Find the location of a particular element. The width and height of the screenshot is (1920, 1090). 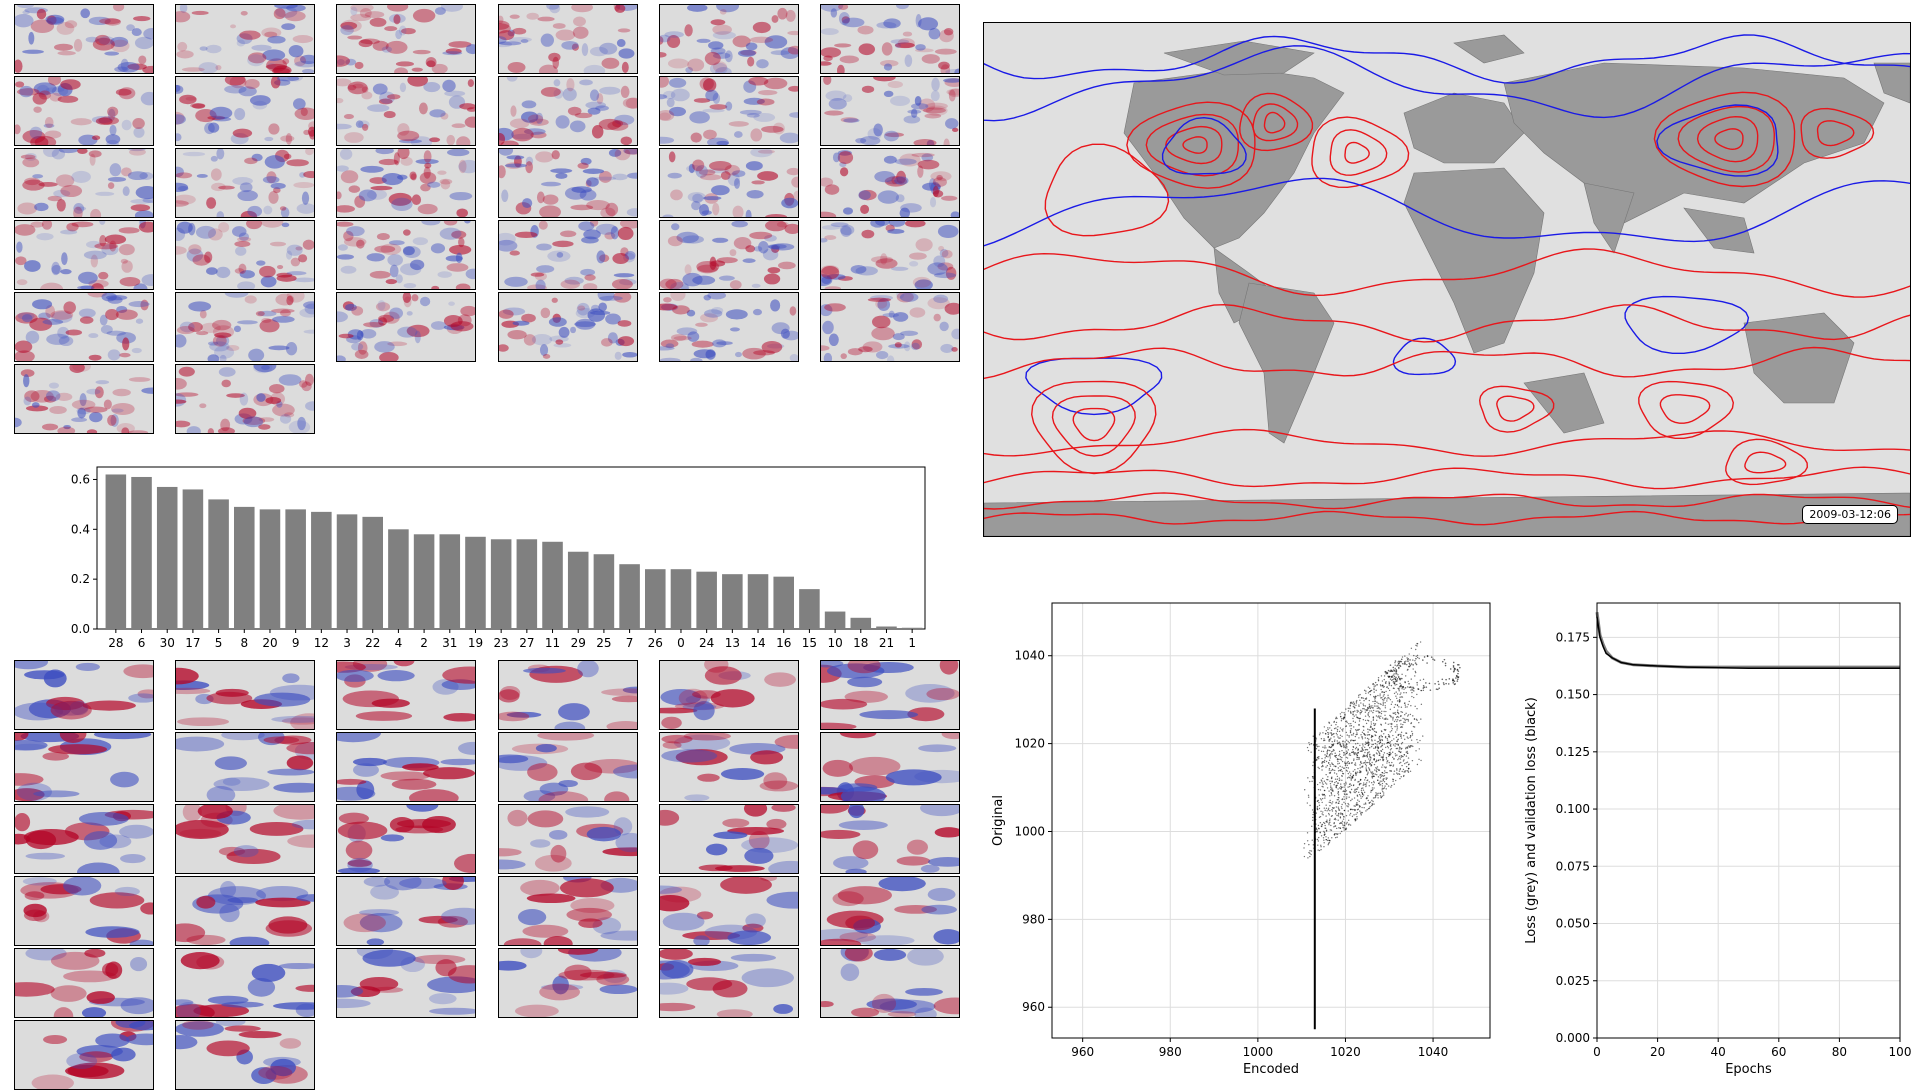

contour-line is located at coordinates (1191, 145).